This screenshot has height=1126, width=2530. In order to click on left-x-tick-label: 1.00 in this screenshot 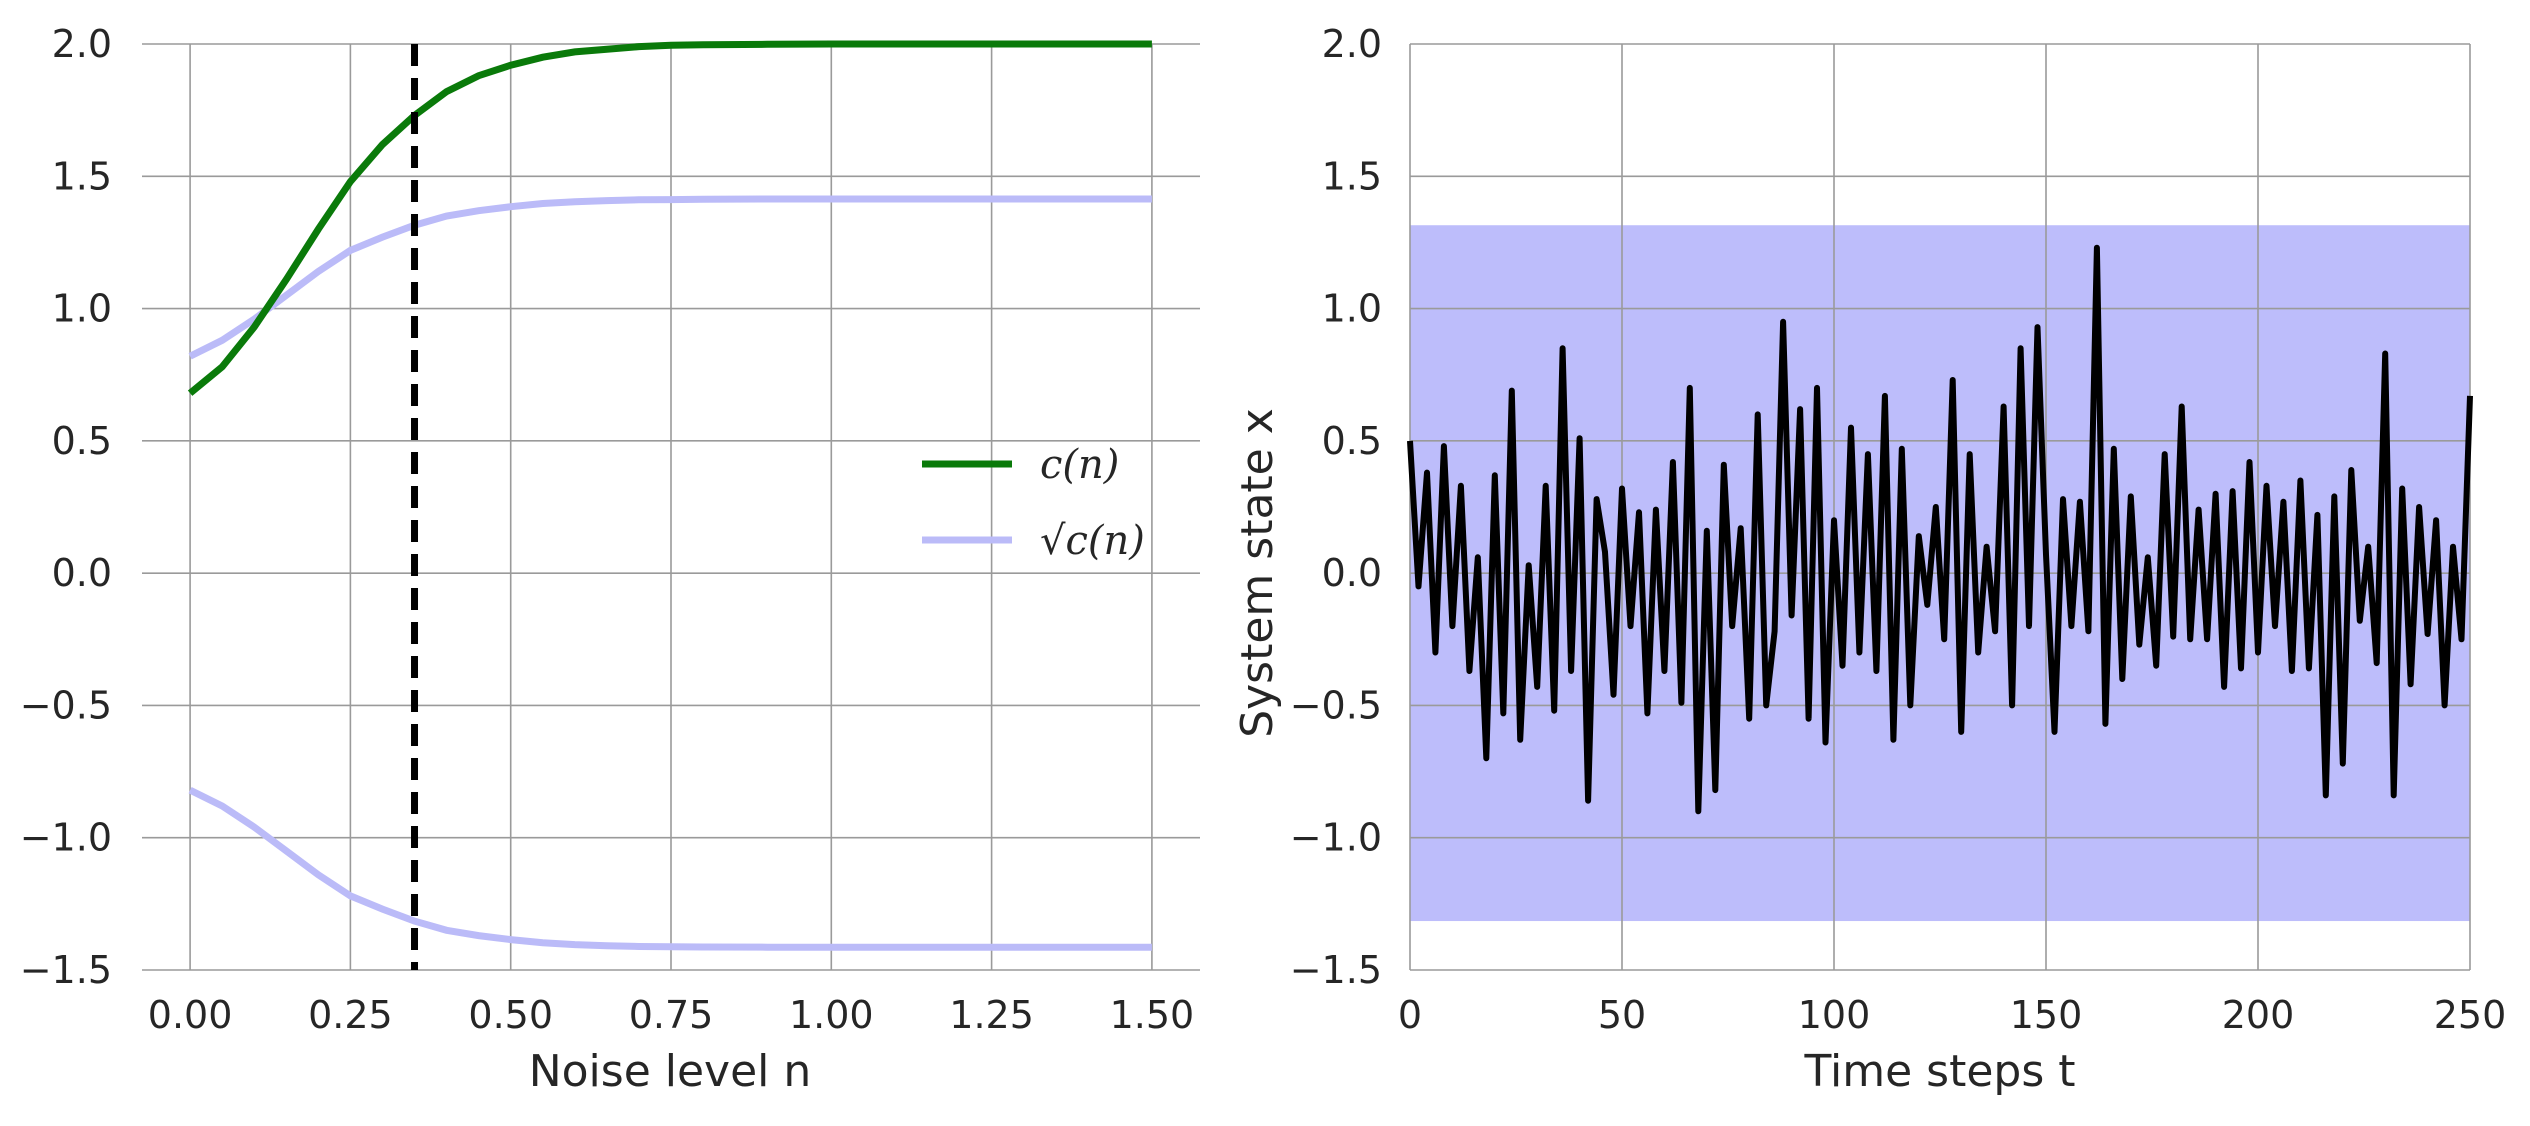, I will do `click(831, 1015)`.